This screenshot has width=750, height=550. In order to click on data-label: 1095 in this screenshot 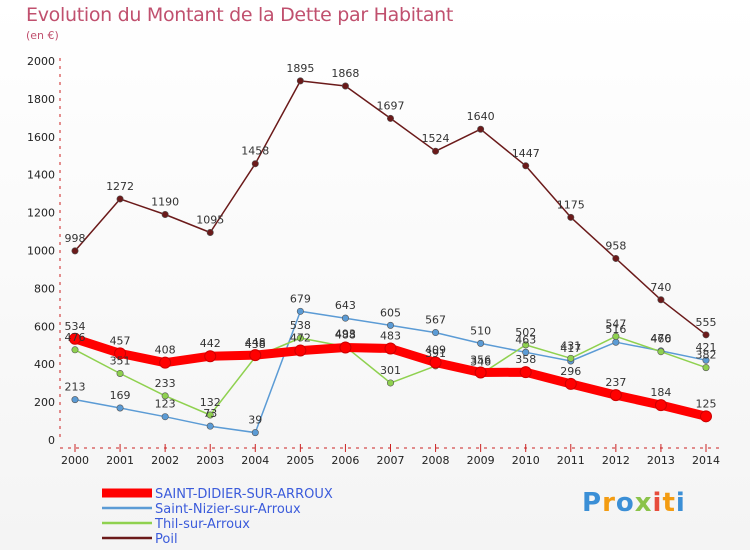, I will do `click(210, 219)`.